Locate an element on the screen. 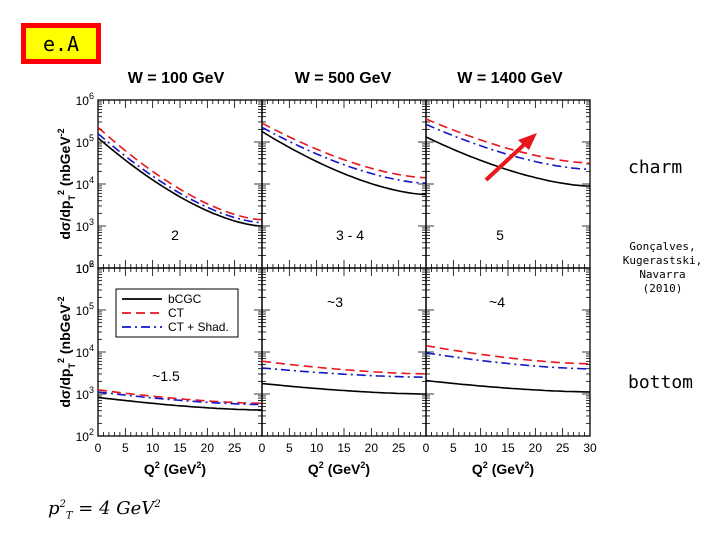 The image size is (720, 540). panel-annotation: 3 - 4 is located at coordinates (350, 235).